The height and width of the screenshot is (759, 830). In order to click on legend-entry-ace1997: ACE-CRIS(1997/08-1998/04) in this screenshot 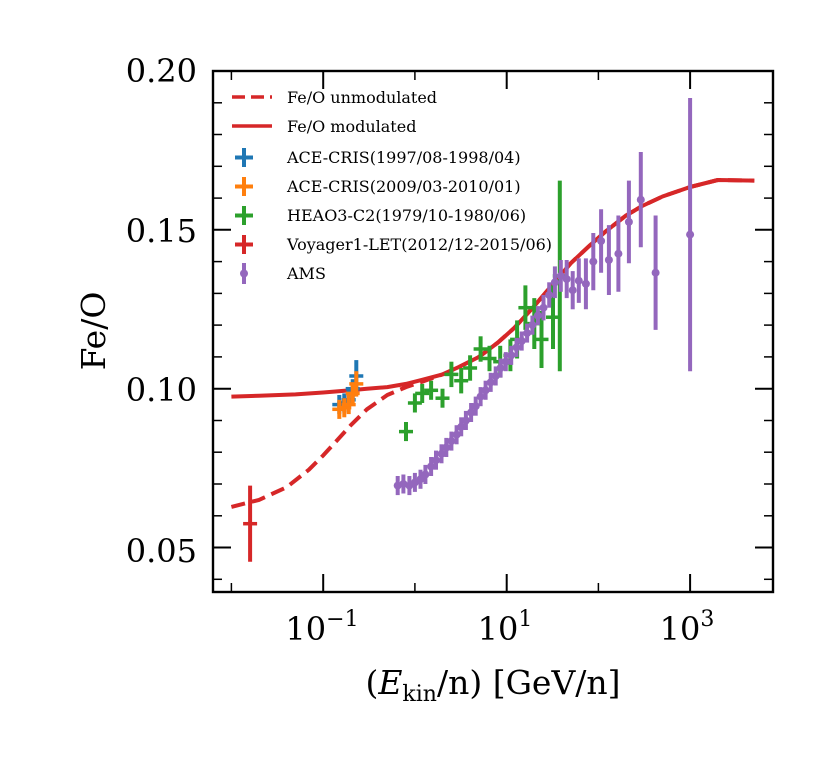, I will do `click(378, 157)`.